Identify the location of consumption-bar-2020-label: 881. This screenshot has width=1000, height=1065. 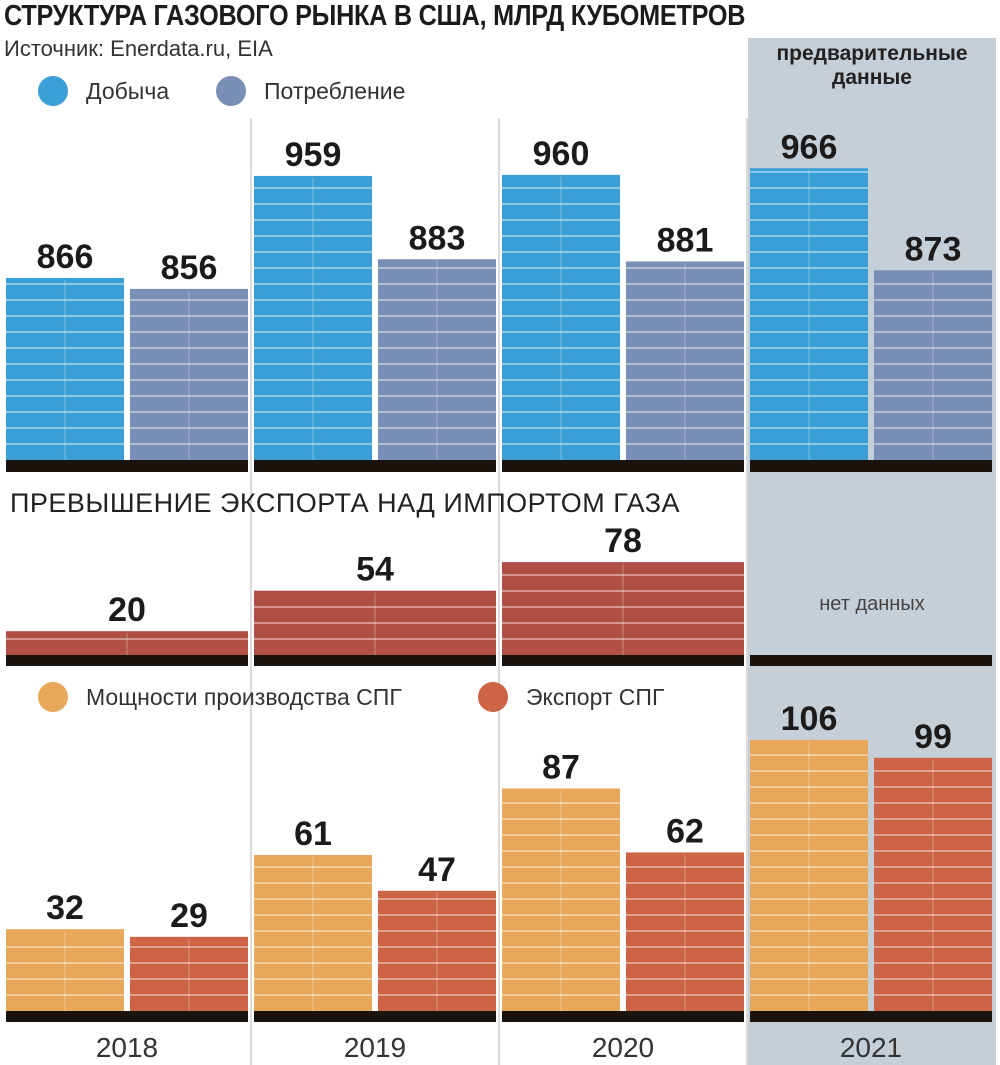
(685, 240).